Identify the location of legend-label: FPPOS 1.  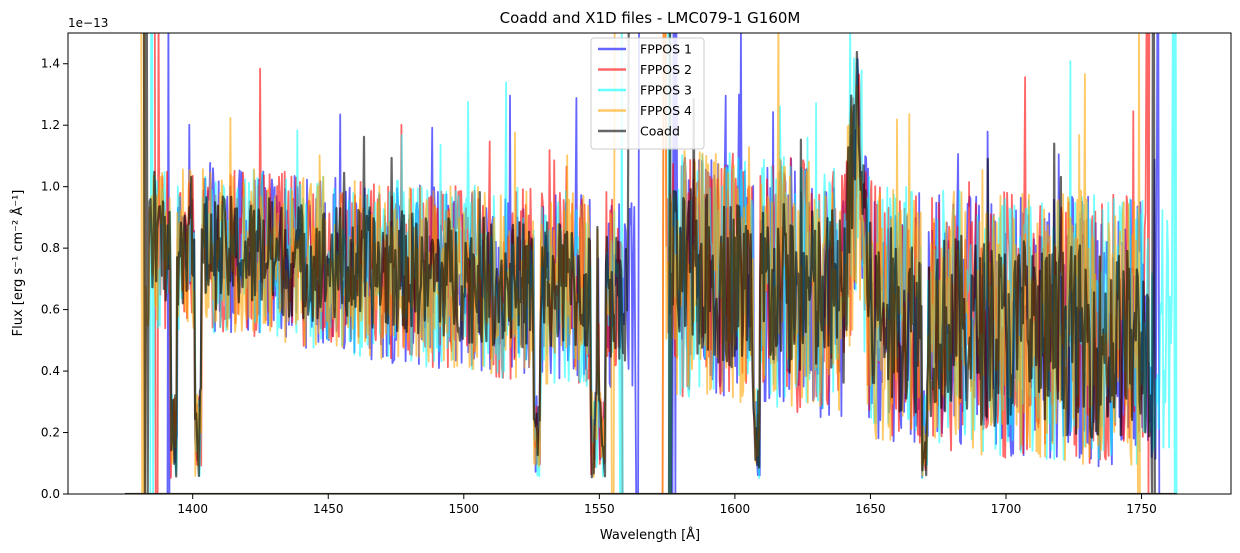
(666, 49).